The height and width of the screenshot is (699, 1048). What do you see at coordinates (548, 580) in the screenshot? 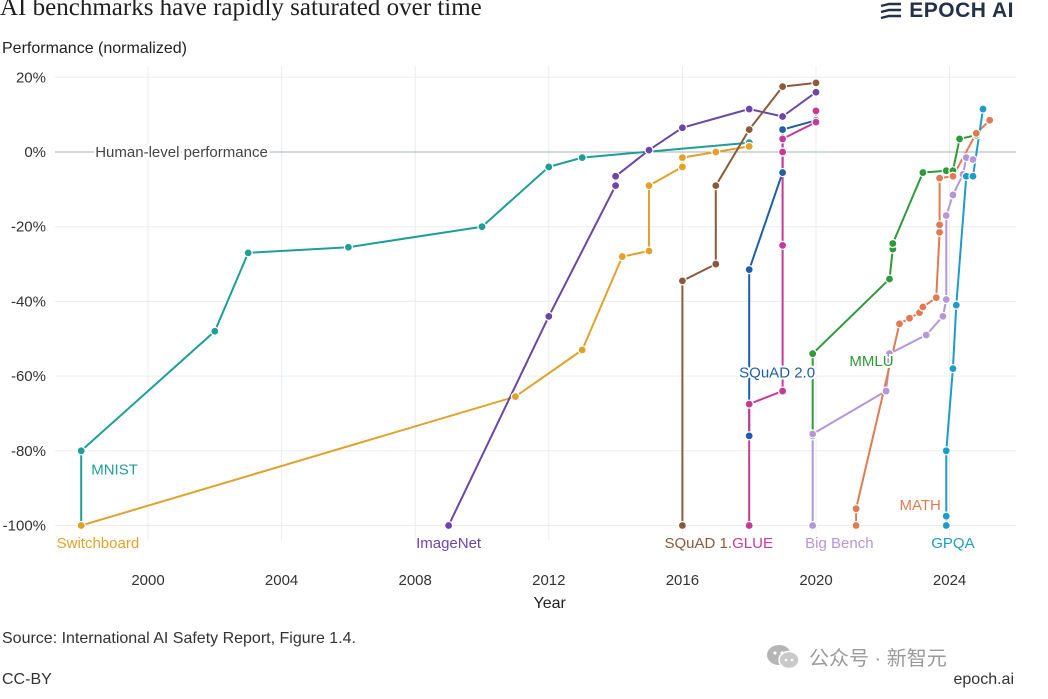
I see `x-tick-label: 2012` at bounding box center [548, 580].